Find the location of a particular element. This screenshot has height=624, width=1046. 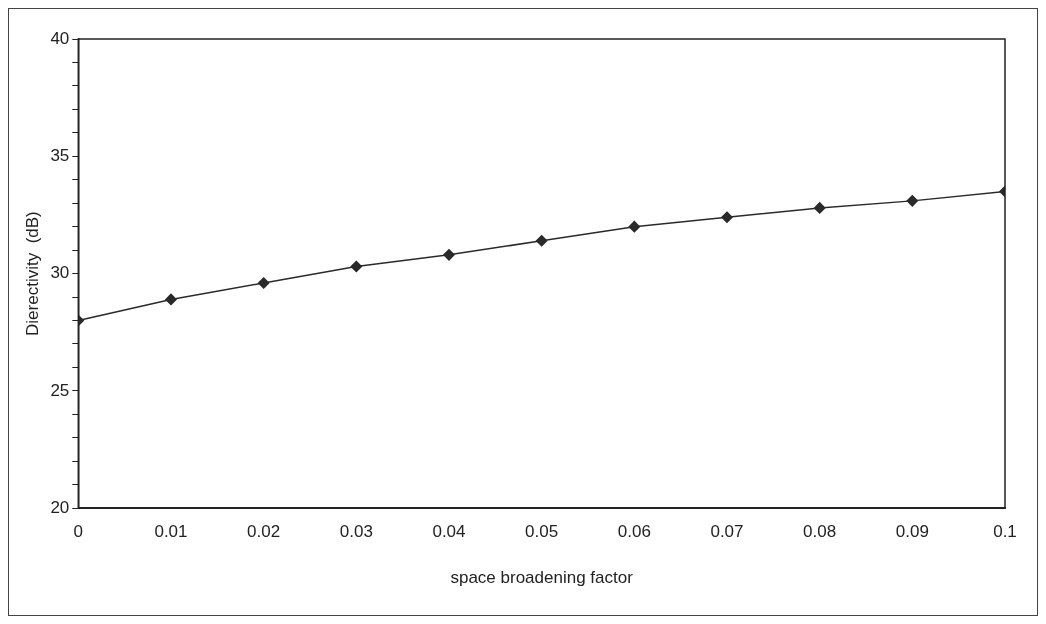

x-tick-label: 0.1 is located at coordinates (1005, 532).